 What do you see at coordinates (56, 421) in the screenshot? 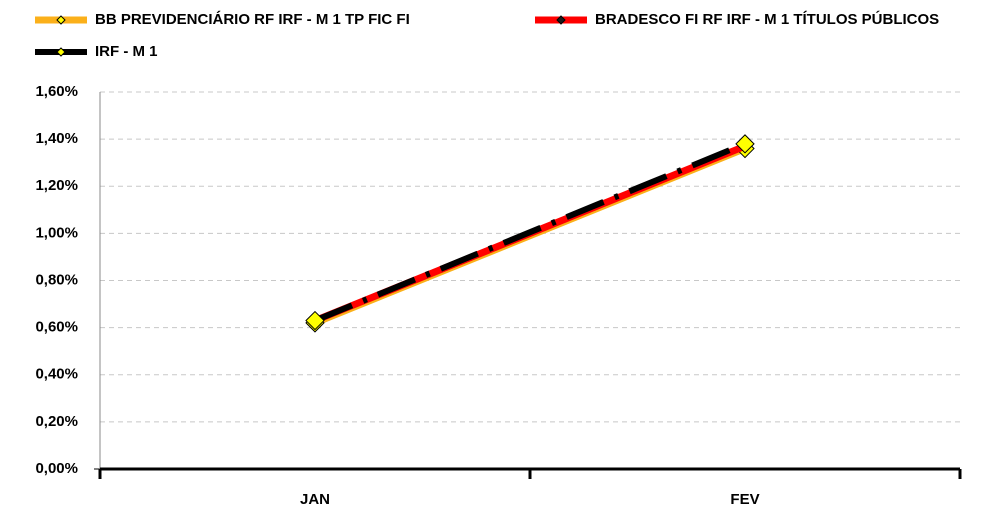
I see `y-tick-label: 0,20%` at bounding box center [56, 421].